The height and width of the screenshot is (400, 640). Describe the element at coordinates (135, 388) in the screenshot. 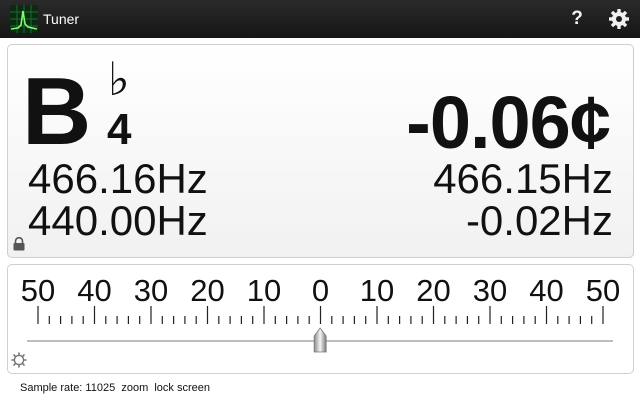

I see `zoom-toggle: zoom` at that location.